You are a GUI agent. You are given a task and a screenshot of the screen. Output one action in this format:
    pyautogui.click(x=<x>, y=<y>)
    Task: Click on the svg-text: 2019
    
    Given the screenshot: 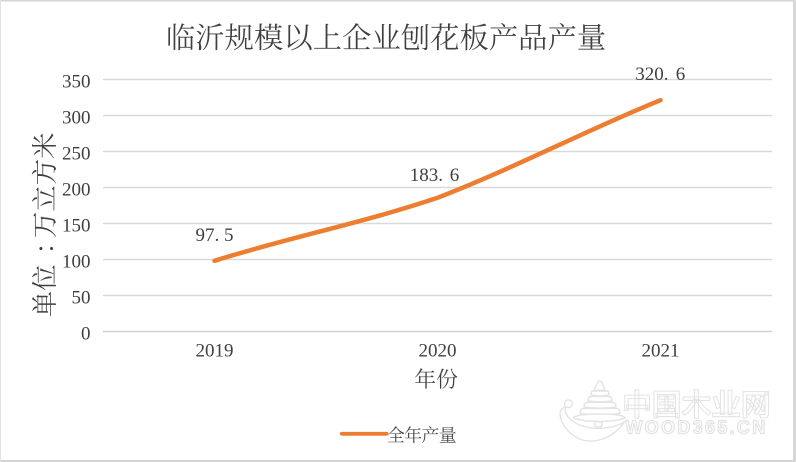 What is the action you would take?
    pyautogui.click(x=215, y=351)
    